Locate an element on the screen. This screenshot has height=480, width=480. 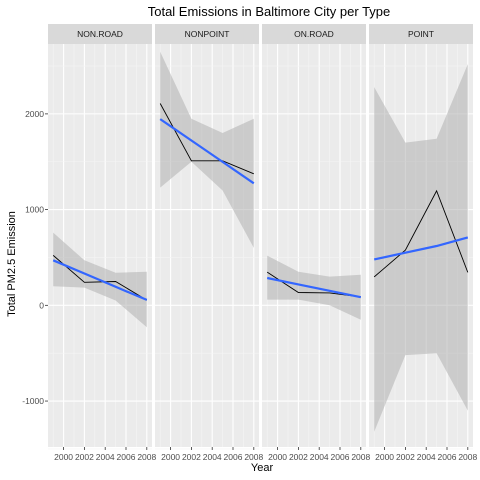
y-tick-label: 1000 is located at coordinates (34, 210).